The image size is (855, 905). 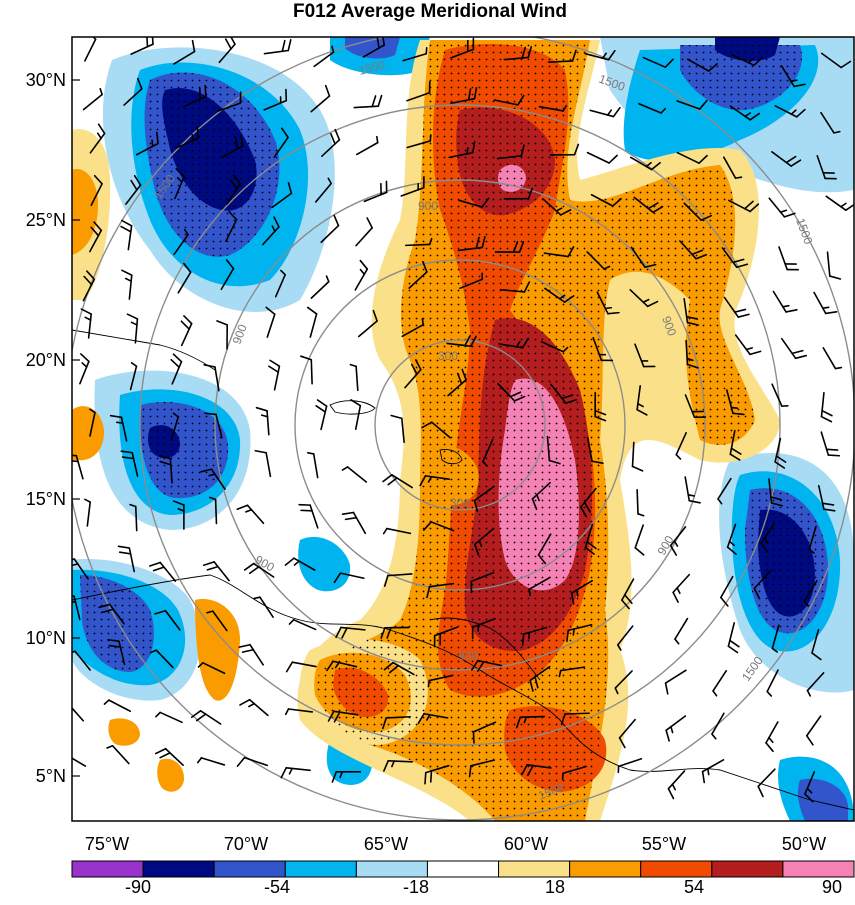 I want to click on colorbar-labels: -90 -54 -18 18 54 90, so click(x=483, y=887).